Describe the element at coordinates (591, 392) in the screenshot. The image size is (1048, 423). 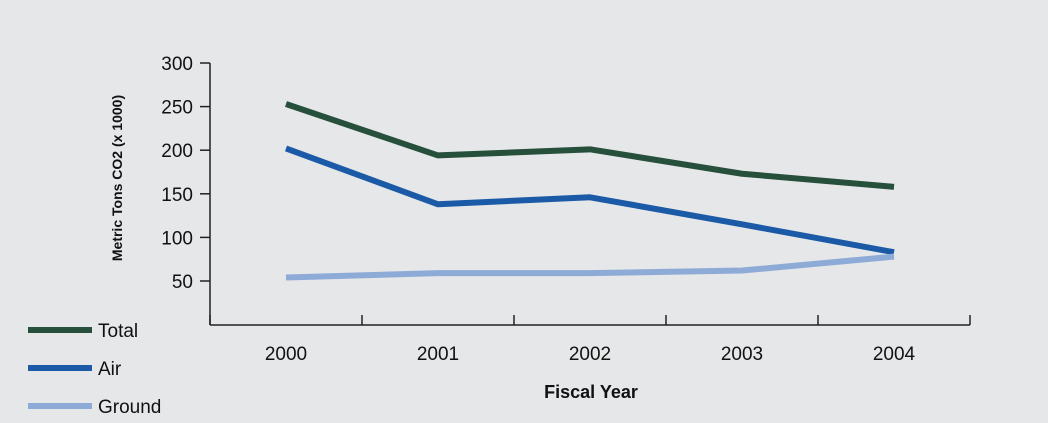
I see `x-axis-title: Fiscal Year` at that location.